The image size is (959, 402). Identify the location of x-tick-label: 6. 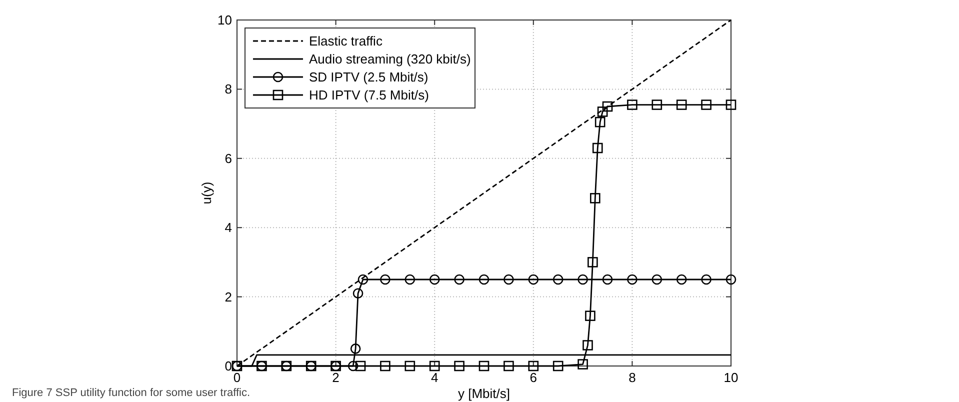
(534, 377).